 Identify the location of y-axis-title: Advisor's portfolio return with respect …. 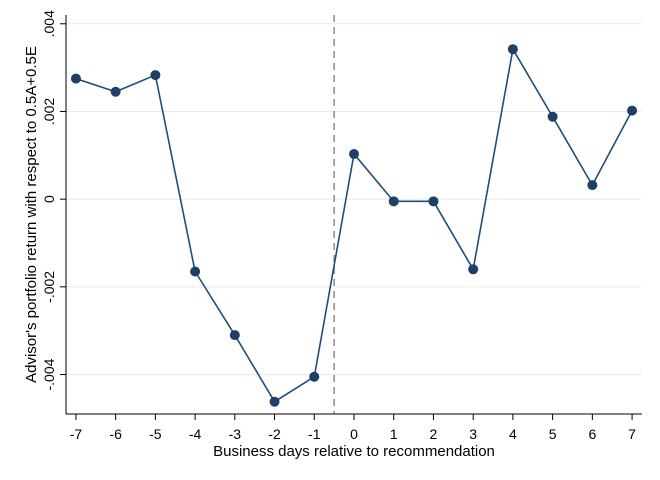
(31, 214).